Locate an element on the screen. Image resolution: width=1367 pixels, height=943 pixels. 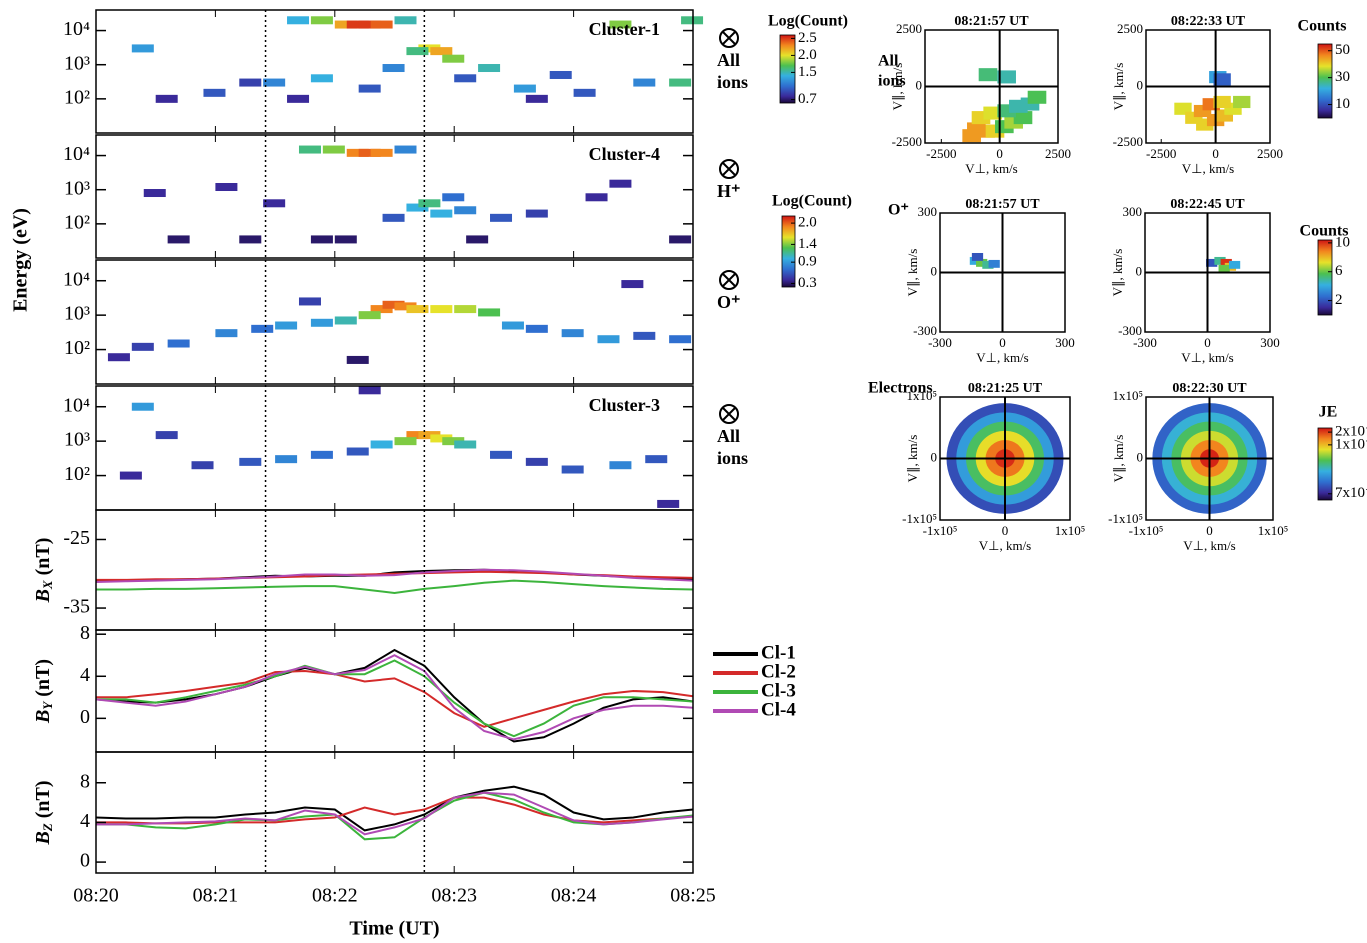
x-tick-label: 08:25 is located at coordinates (693, 896).